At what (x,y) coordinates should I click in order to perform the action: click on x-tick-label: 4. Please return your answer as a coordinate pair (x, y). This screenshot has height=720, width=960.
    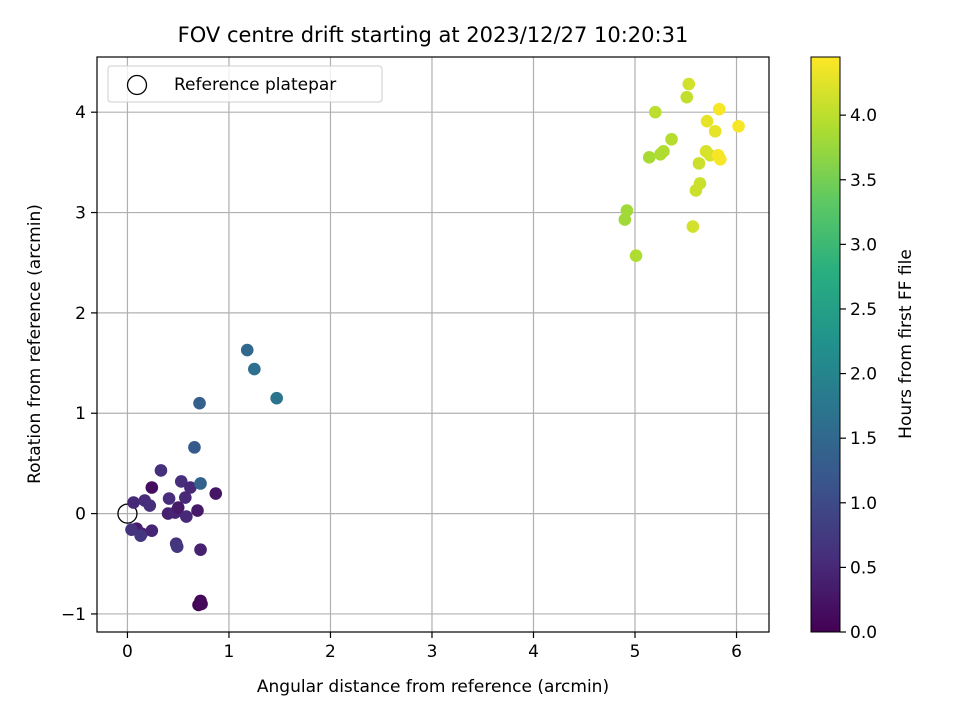
    Looking at the image, I should click on (533, 652).